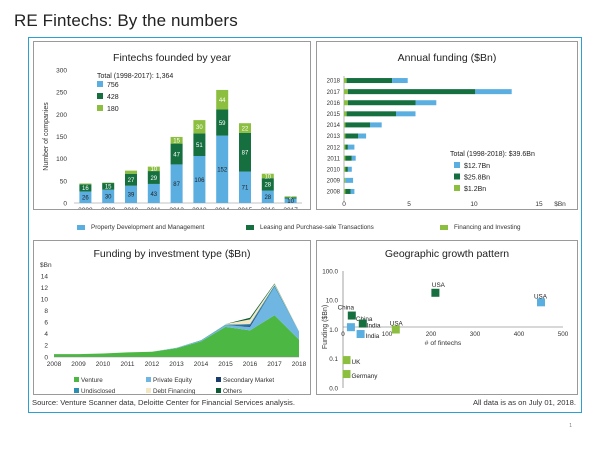  Describe the element at coordinates (46, 136) in the screenshot. I see `y-axis-label: Number of companies` at that location.